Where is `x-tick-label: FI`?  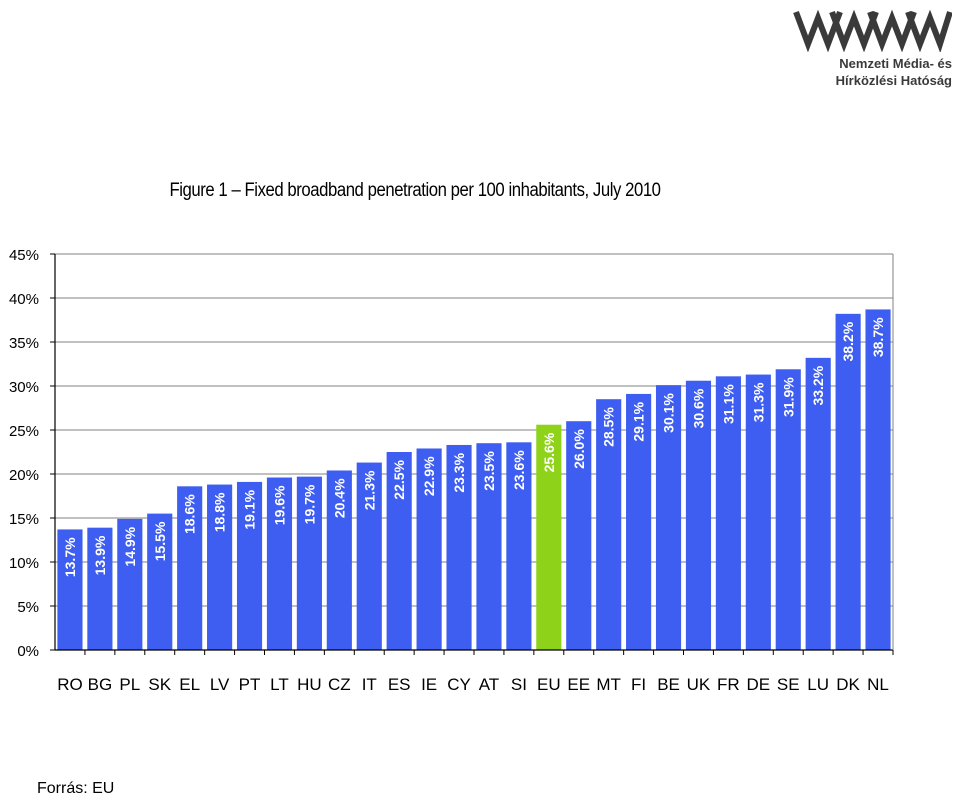
x-tick-label: FI is located at coordinates (638, 684).